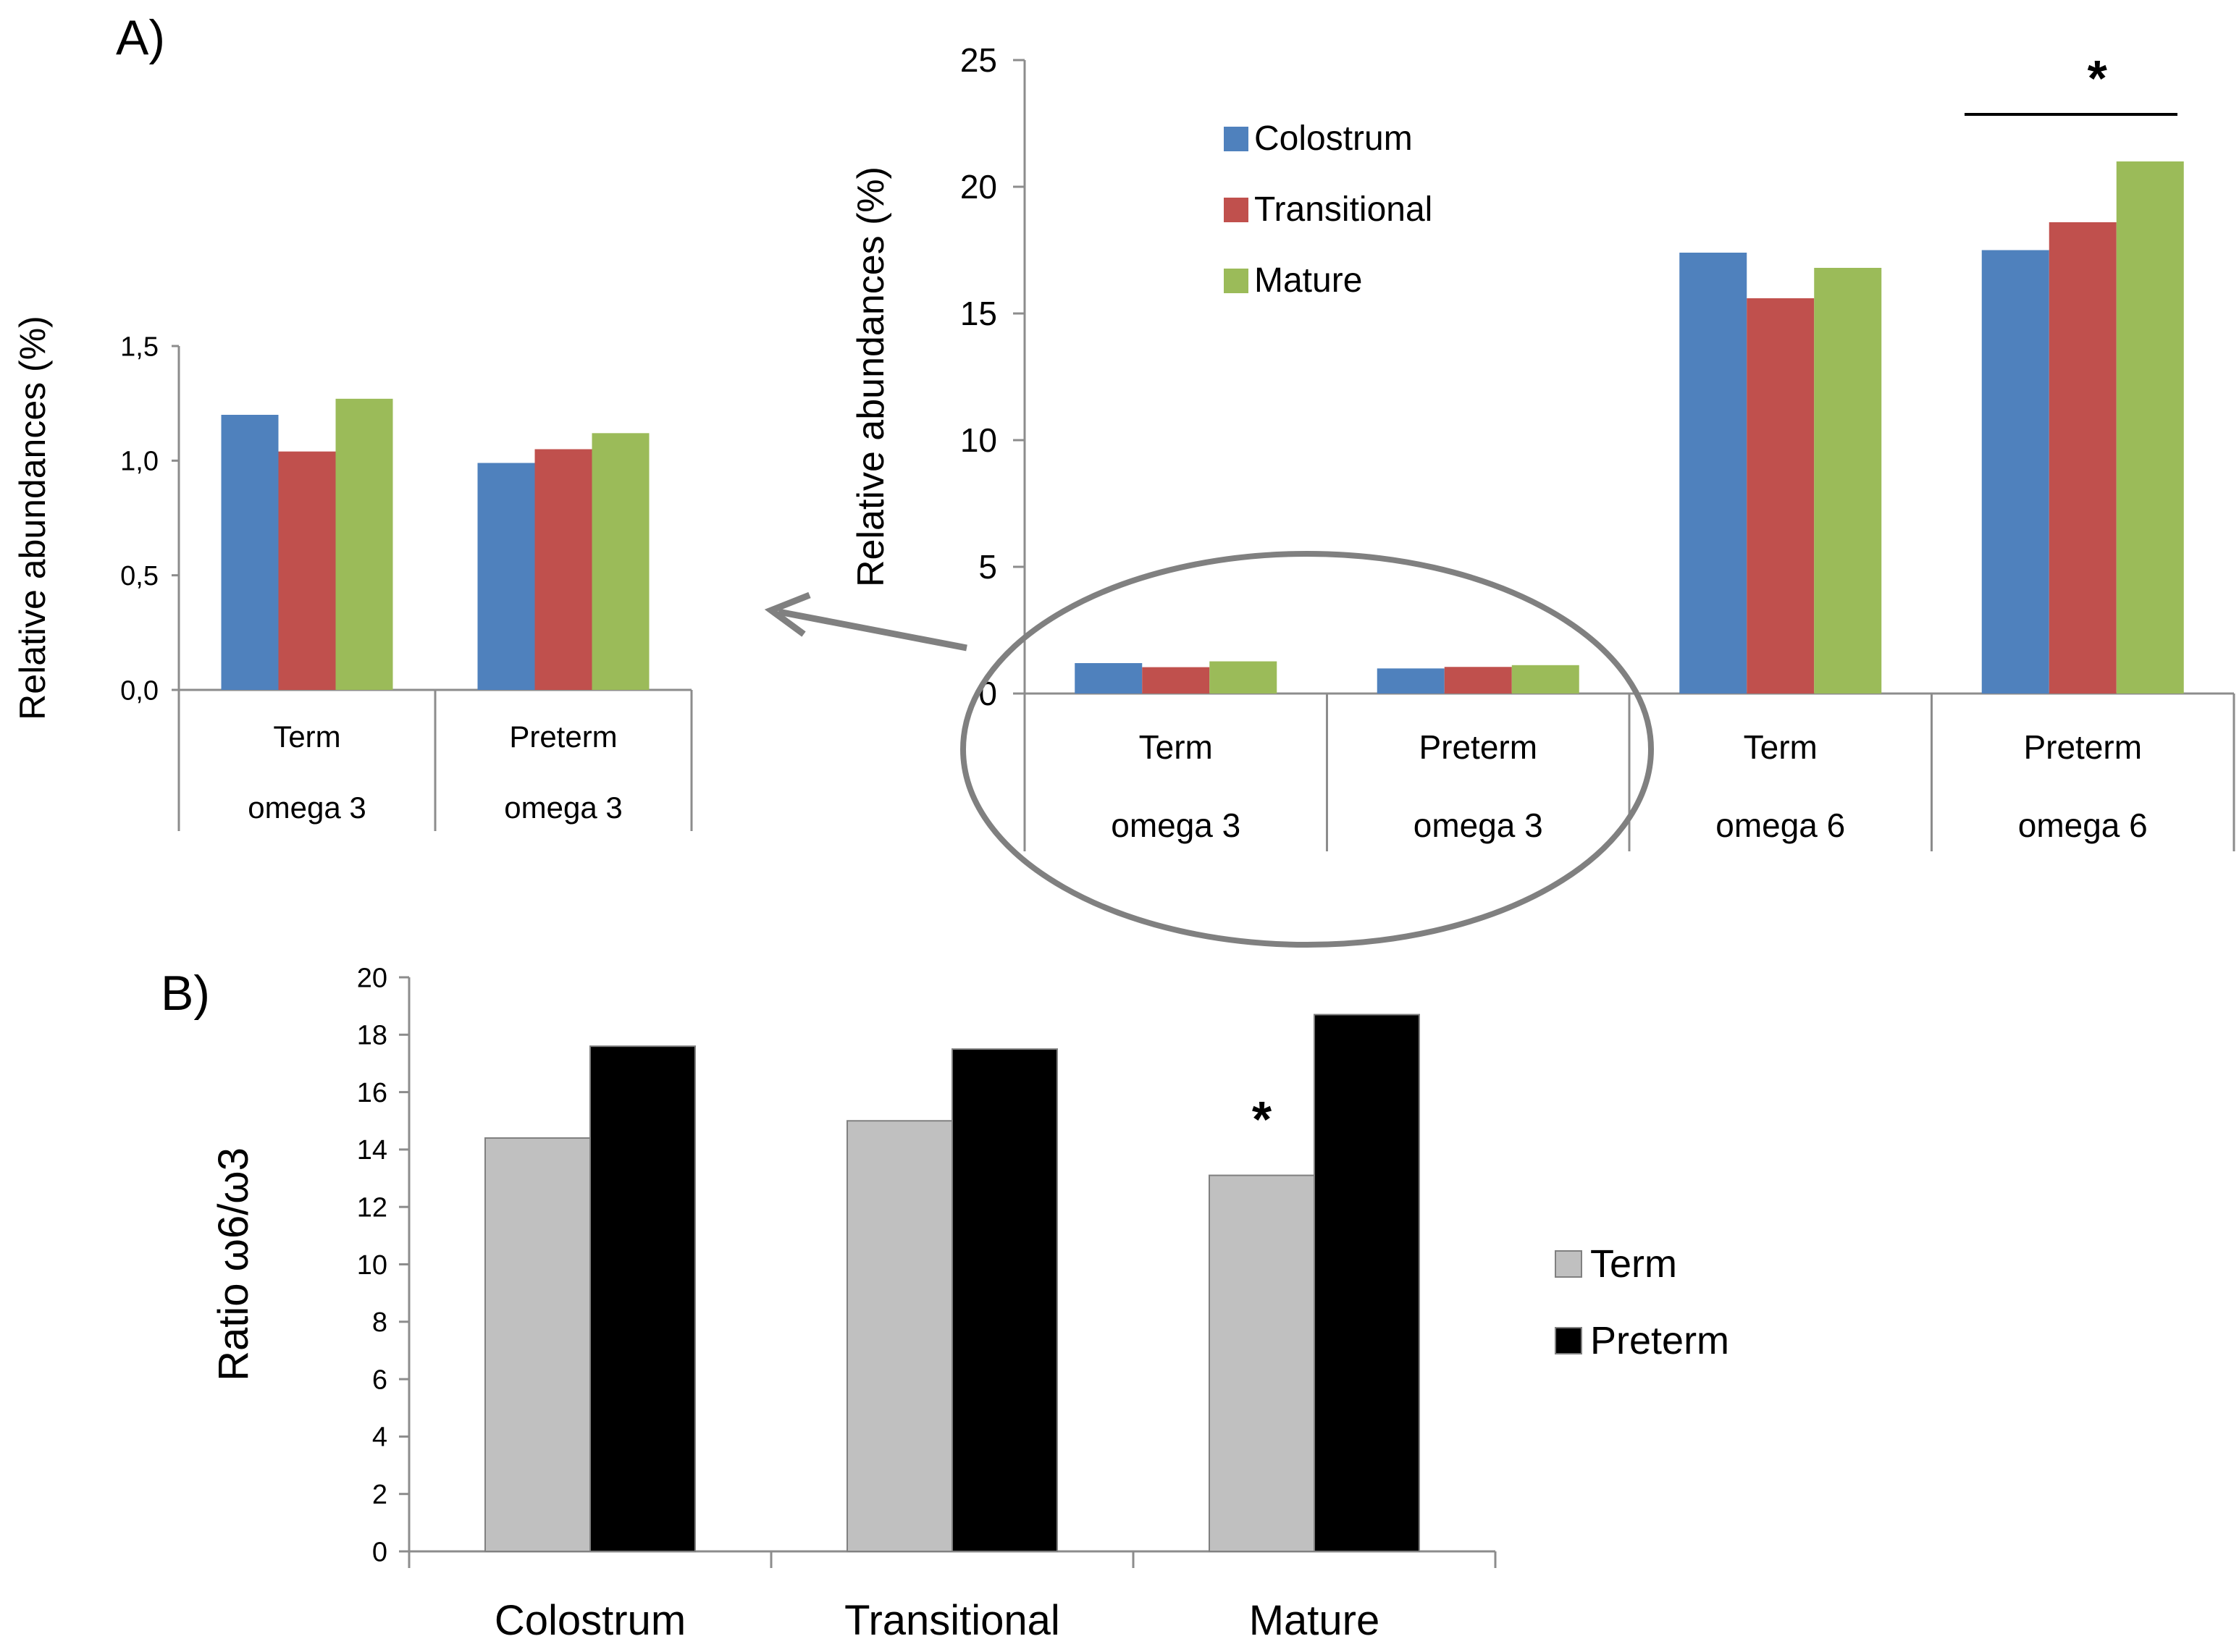 The image size is (2239, 1652). I want to click on legend-label-transitional: Transitional, so click(1343, 210).